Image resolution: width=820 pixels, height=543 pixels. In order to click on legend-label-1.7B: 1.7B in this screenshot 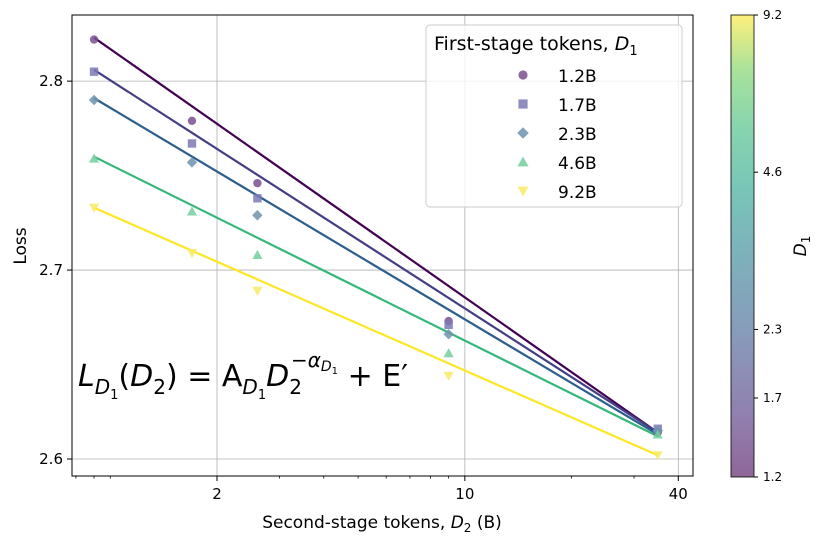, I will do `click(577, 106)`.